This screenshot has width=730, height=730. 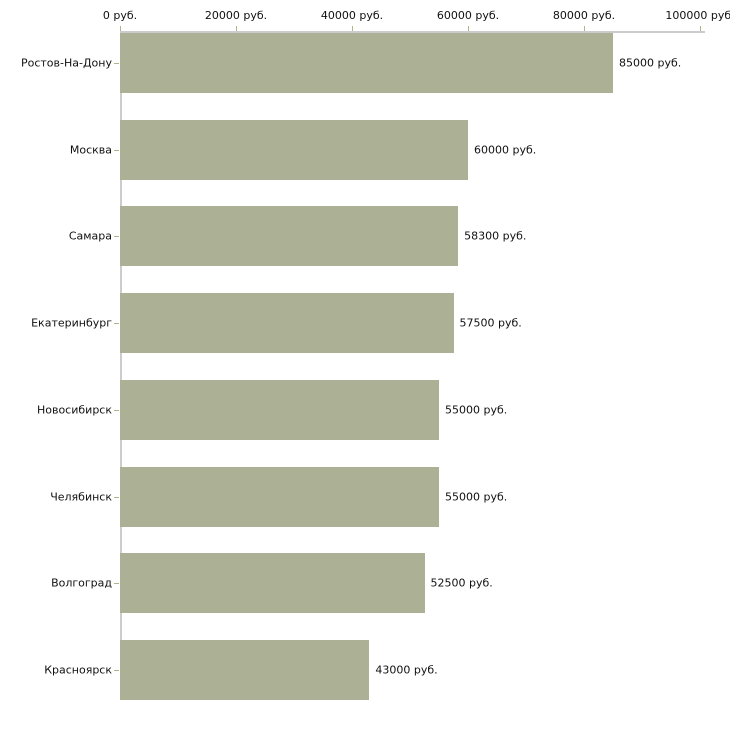 What do you see at coordinates (90, 150) in the screenshot?
I see `category-label: Москва` at bounding box center [90, 150].